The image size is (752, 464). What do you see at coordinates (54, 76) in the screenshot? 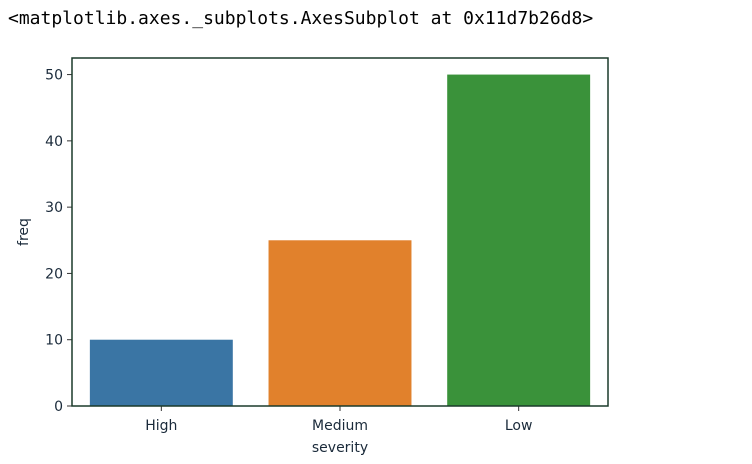
I see `y-tick-label: 50` at bounding box center [54, 76].